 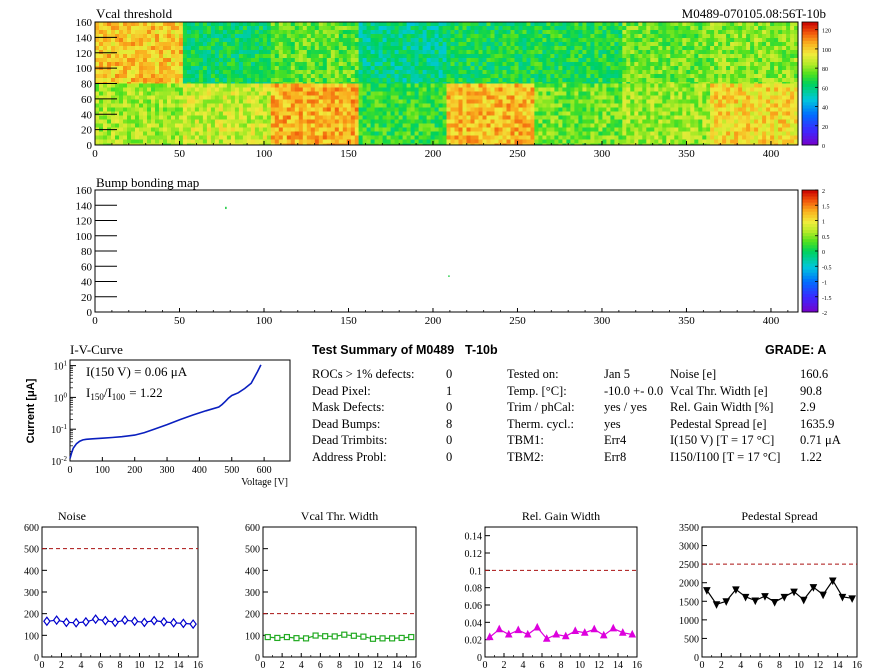 I want to click on summary-value: yes, so click(x=612, y=423).